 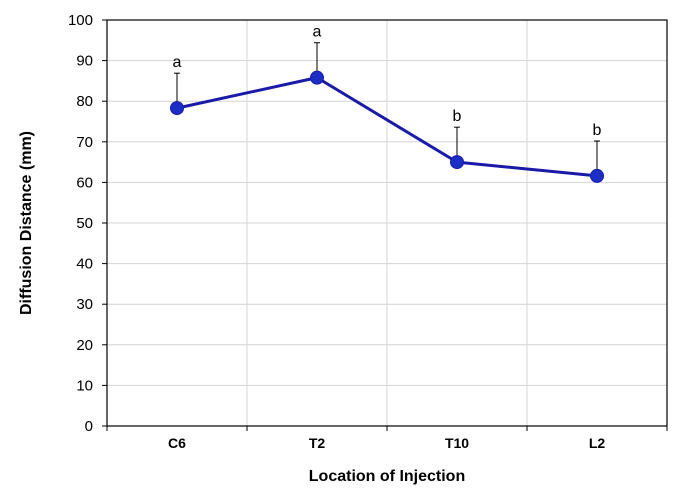 What do you see at coordinates (457, 443) in the screenshot?
I see `x-tick-label: T10` at bounding box center [457, 443].